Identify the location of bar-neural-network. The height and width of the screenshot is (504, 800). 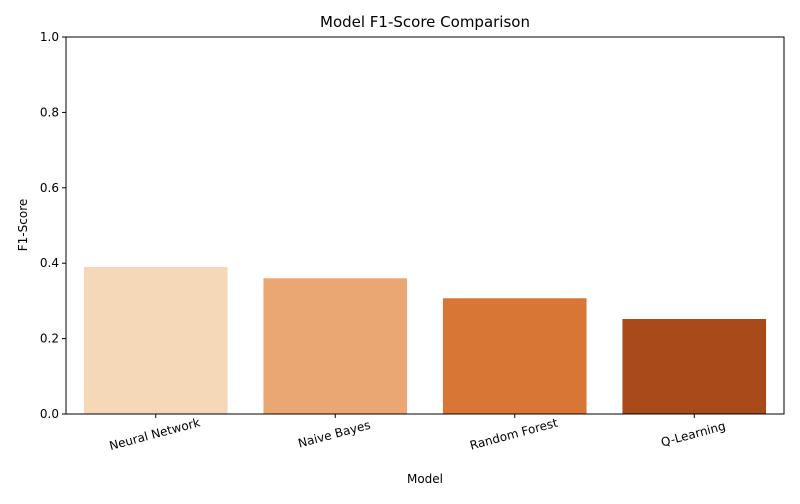
(155, 340).